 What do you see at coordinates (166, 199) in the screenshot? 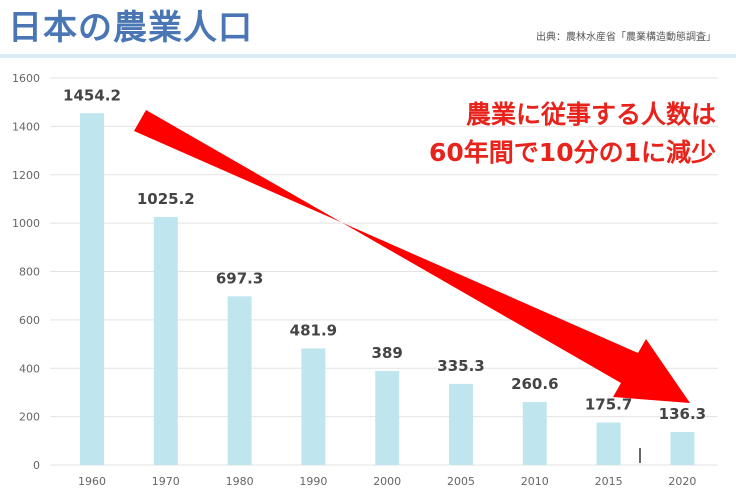
I see `value-label: 1025.2` at bounding box center [166, 199].